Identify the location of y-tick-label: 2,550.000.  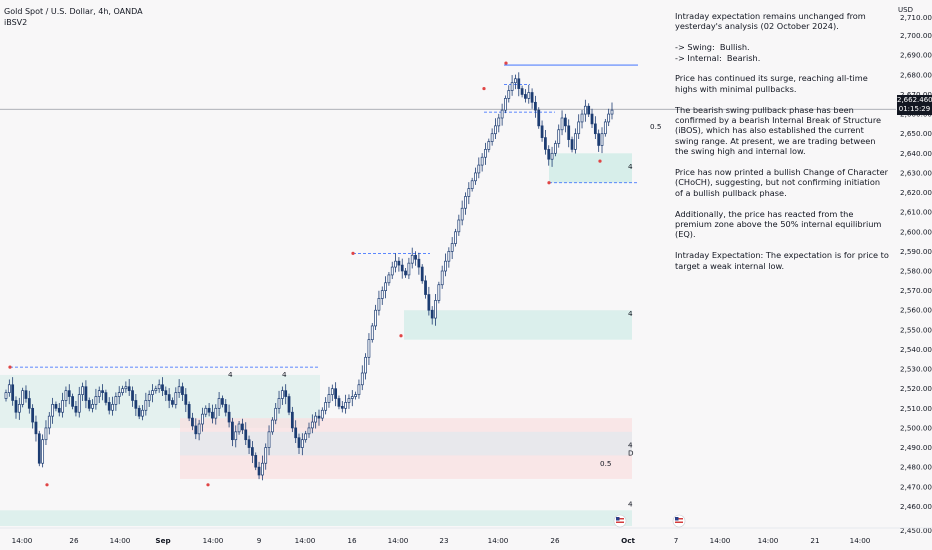
(916, 329).